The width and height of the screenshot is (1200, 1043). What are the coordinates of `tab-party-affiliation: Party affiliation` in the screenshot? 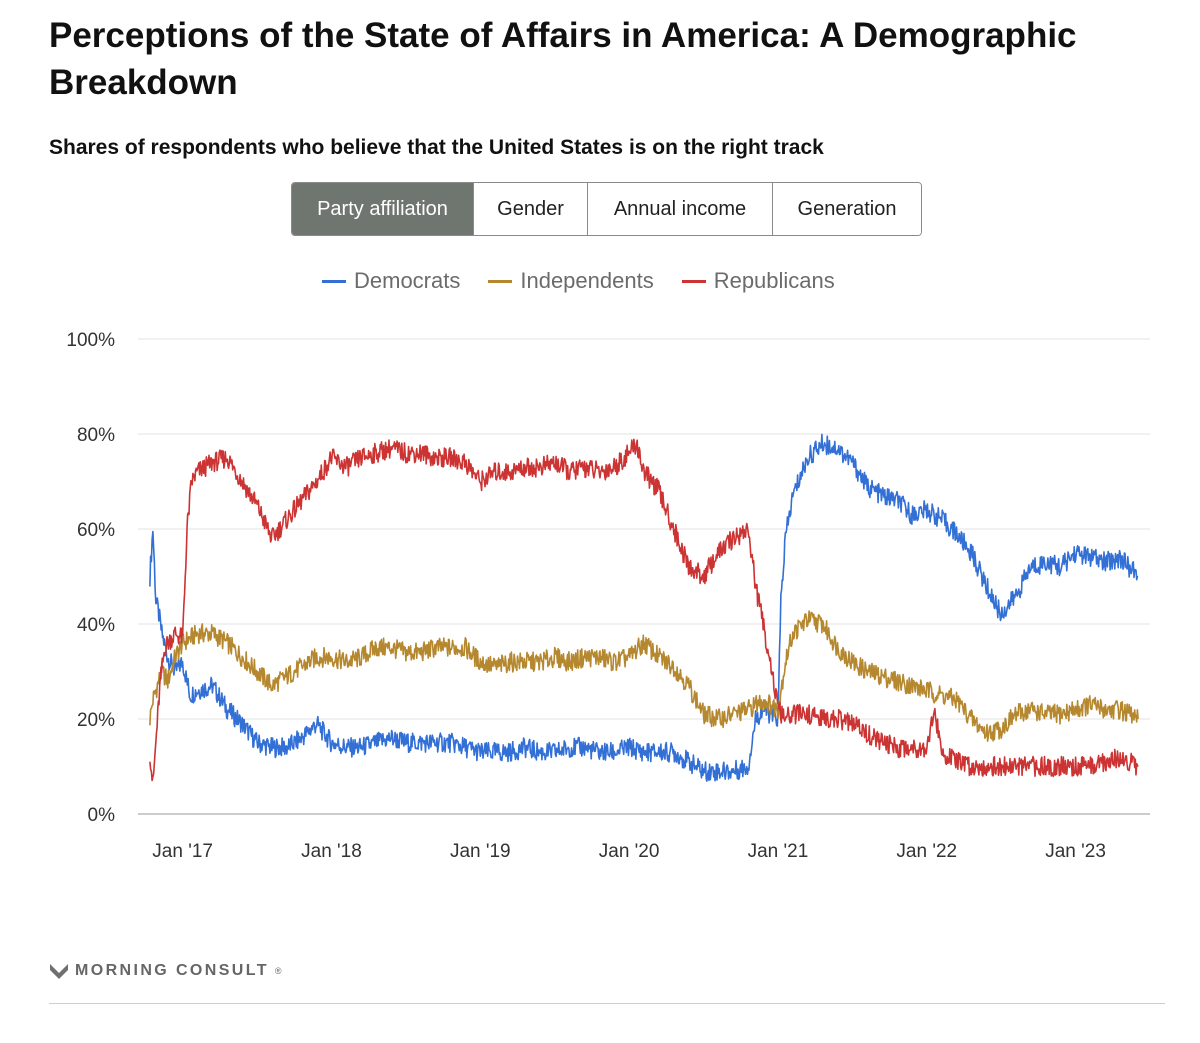 It's located at (383, 209).